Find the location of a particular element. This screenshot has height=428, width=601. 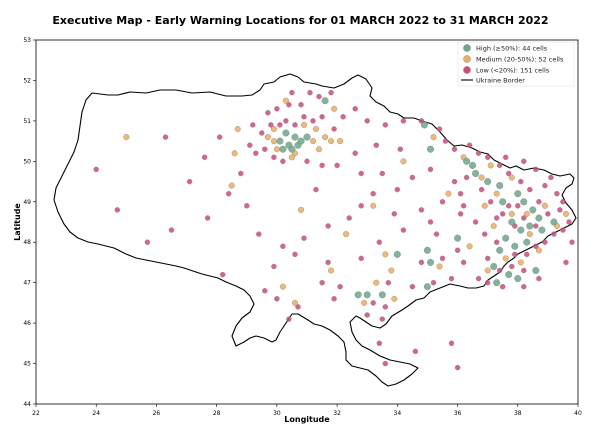

y-tick-label: 47 is located at coordinates (27, 283).